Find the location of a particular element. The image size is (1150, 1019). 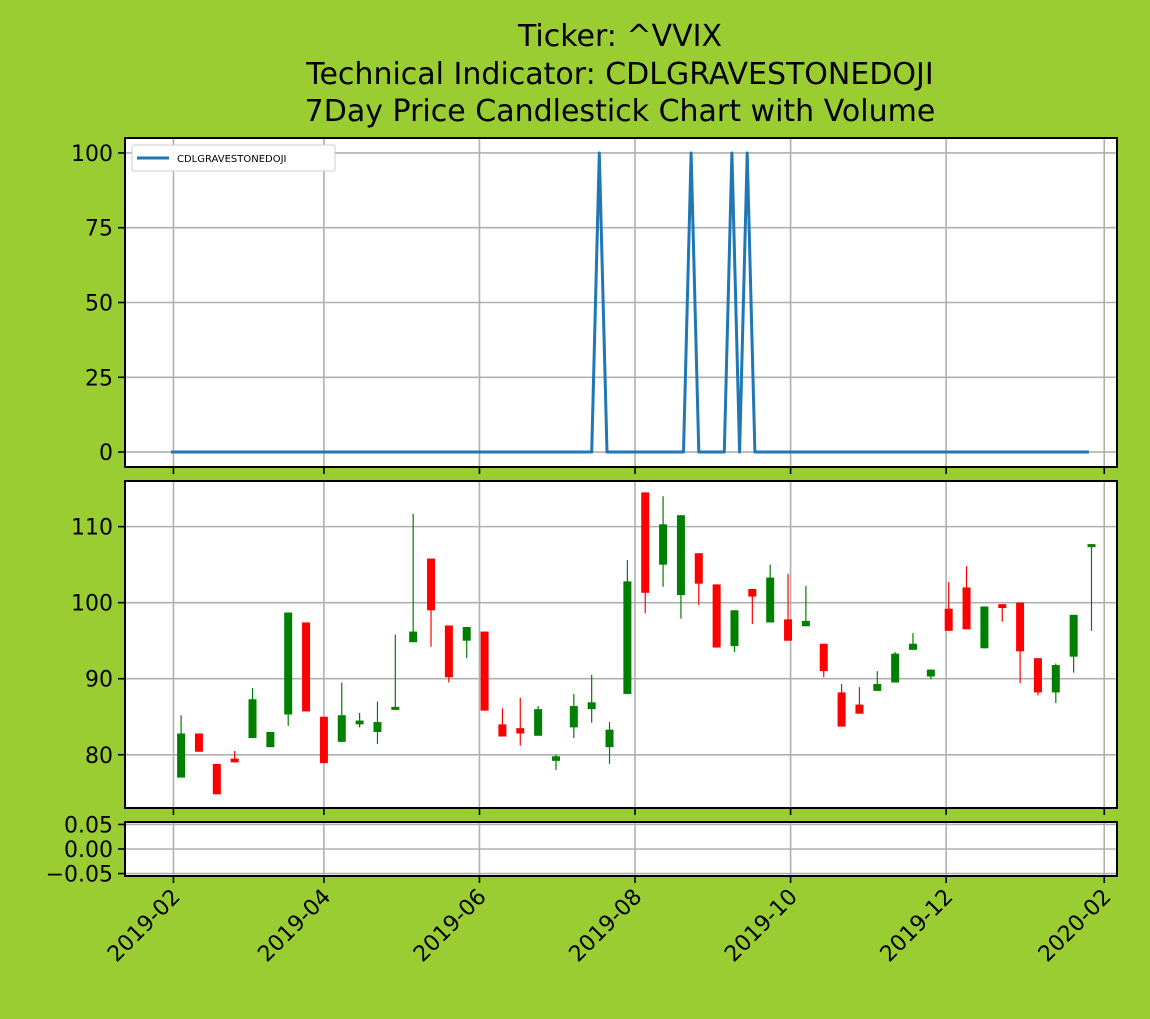

x-tick-label: 2019-12 is located at coordinates (917, 926).